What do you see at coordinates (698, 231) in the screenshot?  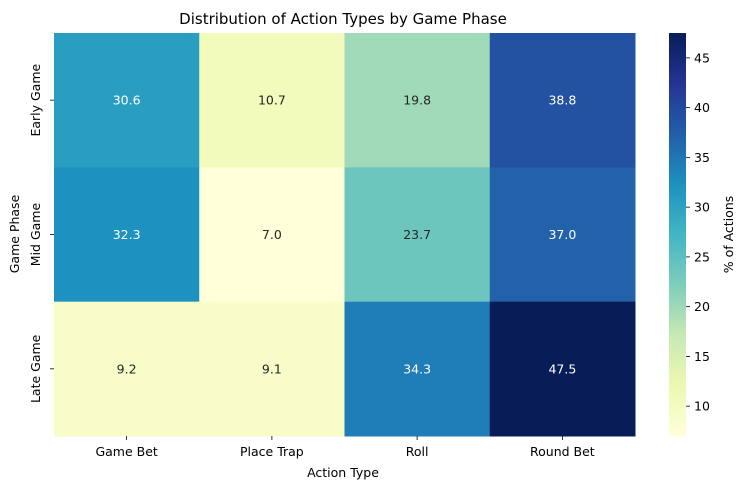 I see `colorbar-ticks: 10 15 20 25 30 35 40 45` at bounding box center [698, 231].